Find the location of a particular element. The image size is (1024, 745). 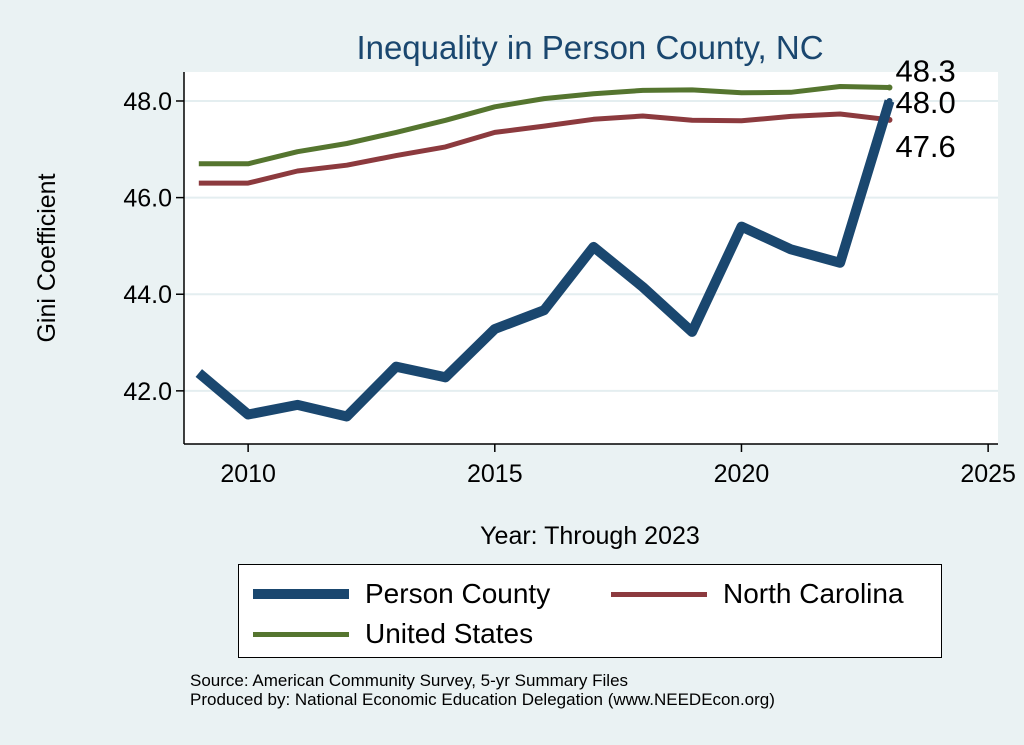

legend-label-person-county: Person County is located at coordinates (458, 593).